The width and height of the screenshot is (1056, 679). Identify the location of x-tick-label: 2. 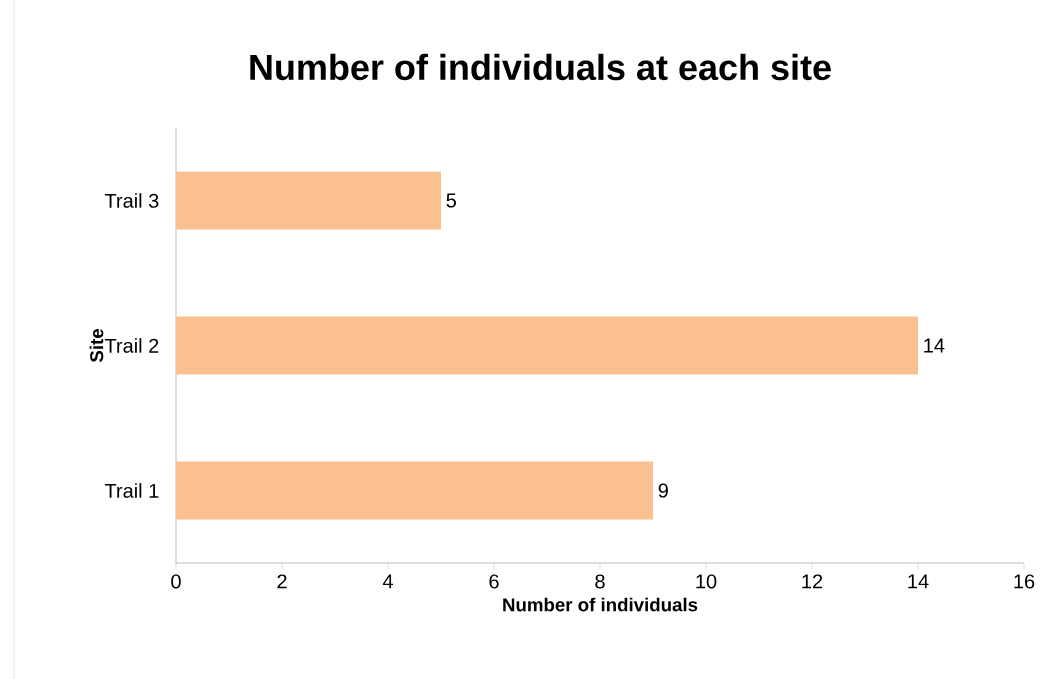
(282, 581).